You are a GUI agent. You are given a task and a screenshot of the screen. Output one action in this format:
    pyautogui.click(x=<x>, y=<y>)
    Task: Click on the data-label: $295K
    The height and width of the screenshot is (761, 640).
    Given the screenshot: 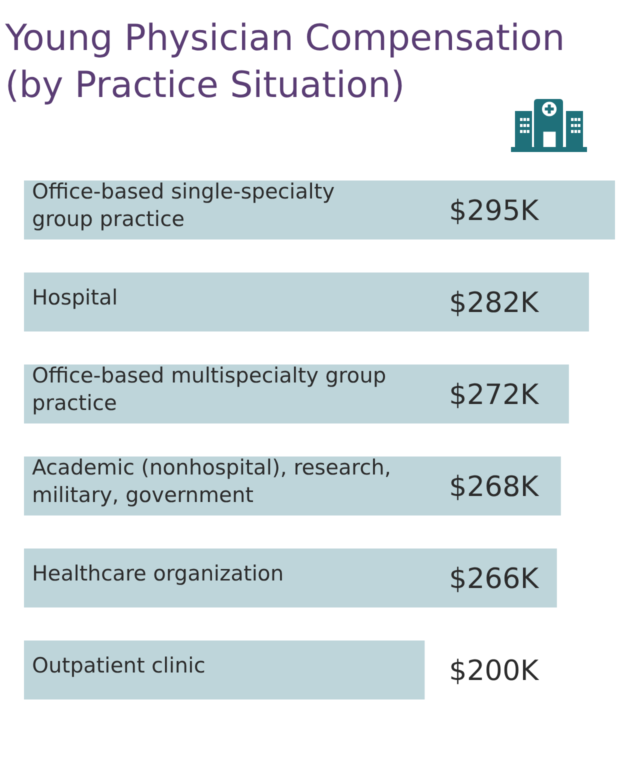 What is the action you would take?
    pyautogui.click(x=494, y=210)
    